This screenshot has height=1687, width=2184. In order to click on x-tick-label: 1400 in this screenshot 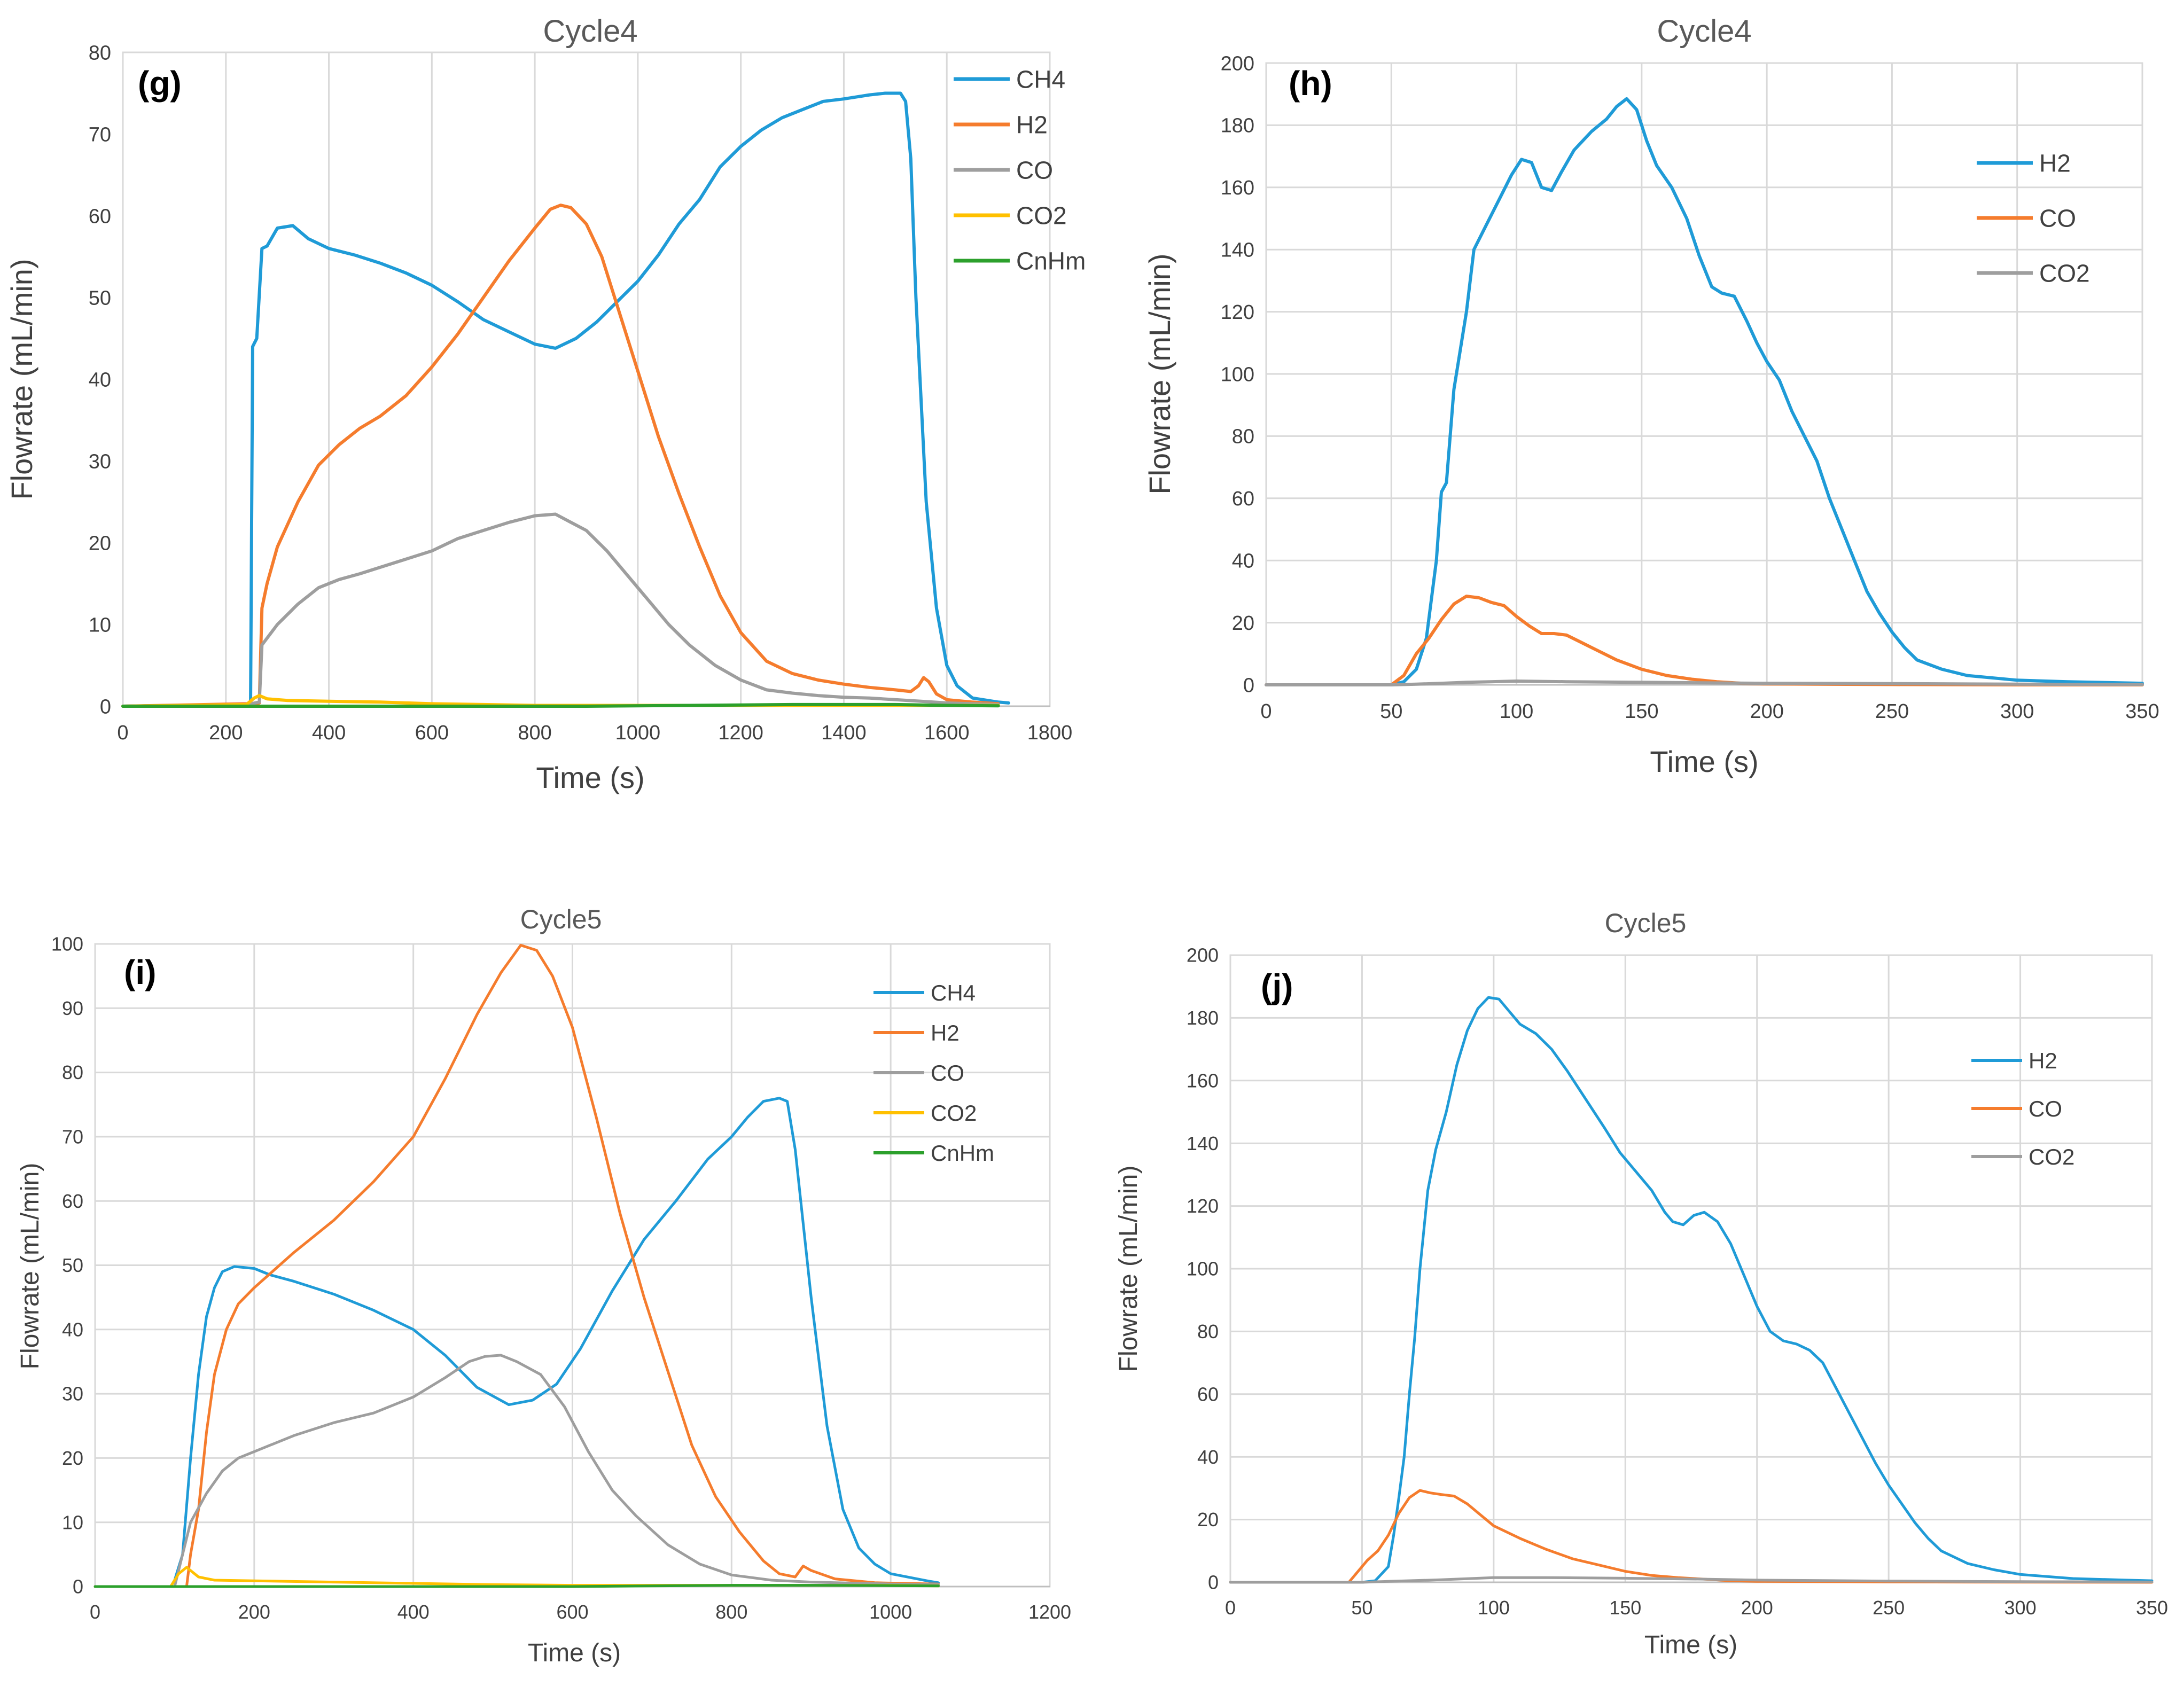, I will do `click(844, 733)`.